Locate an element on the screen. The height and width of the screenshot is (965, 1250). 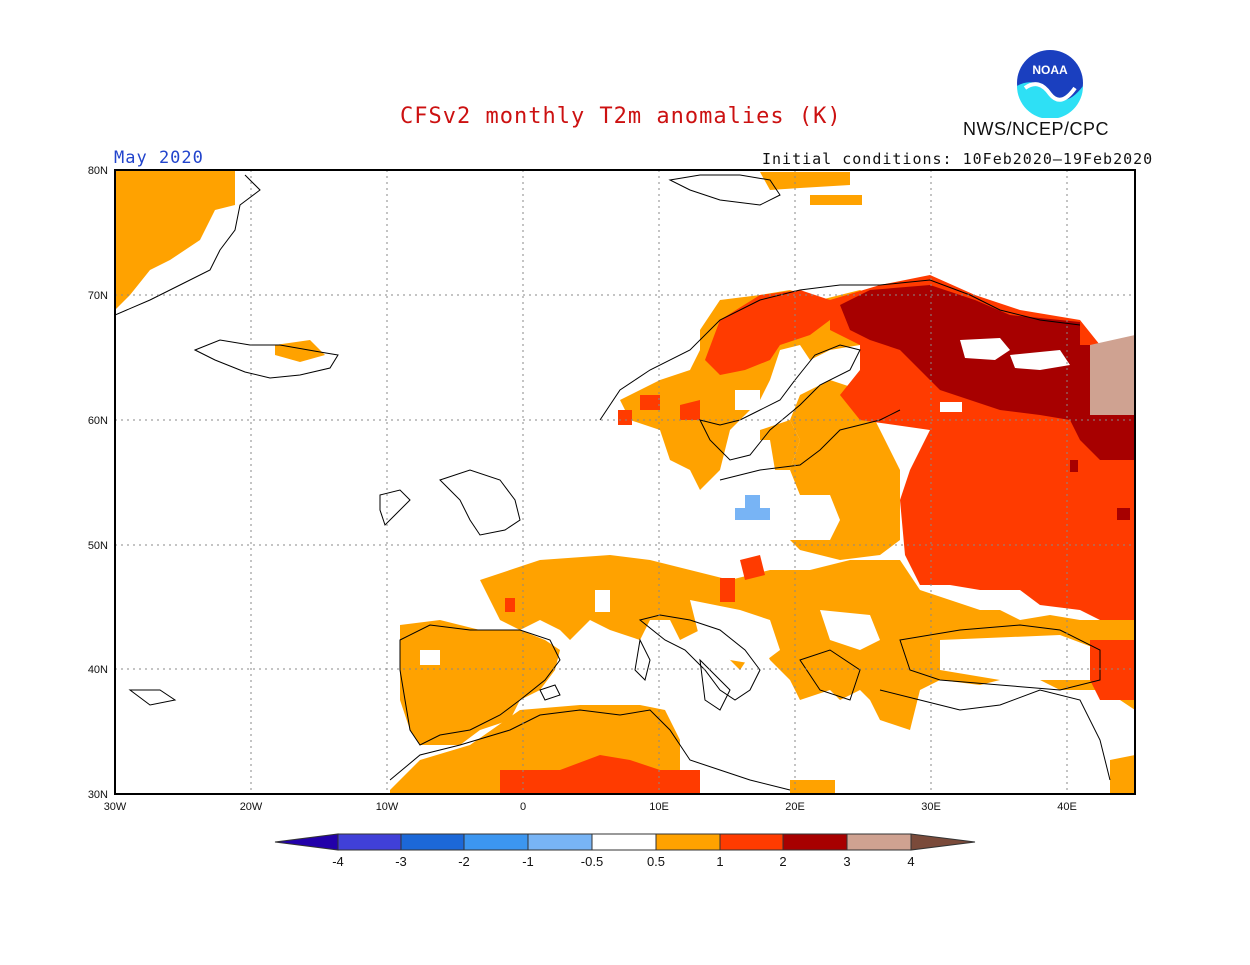
forecast-month: May 2020 is located at coordinates (159, 158).